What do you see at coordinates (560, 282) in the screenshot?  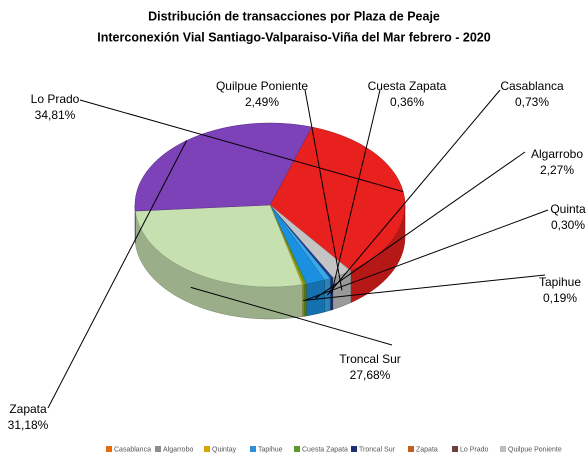 I see `slice-label: Tapihue` at bounding box center [560, 282].